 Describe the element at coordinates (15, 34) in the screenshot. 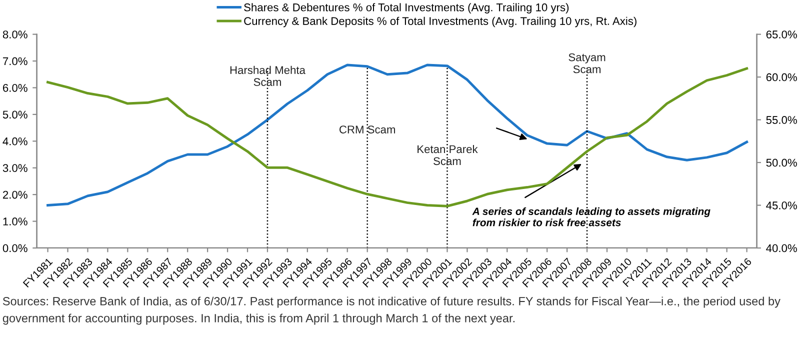

I see `y-tick-label: 8.0%` at that location.